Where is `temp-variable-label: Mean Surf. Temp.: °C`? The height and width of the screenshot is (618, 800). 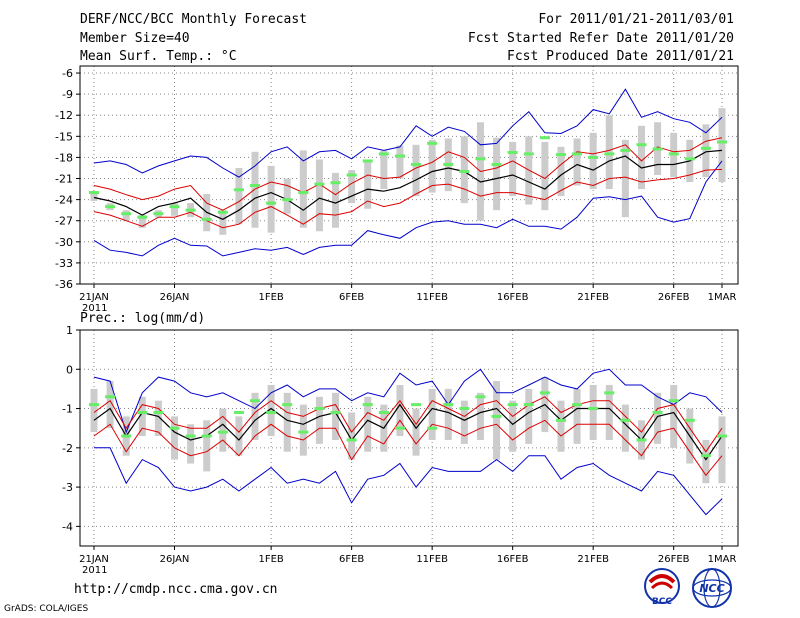 temp-variable-label: Mean Surf. Temp.: °C is located at coordinates (158, 56).